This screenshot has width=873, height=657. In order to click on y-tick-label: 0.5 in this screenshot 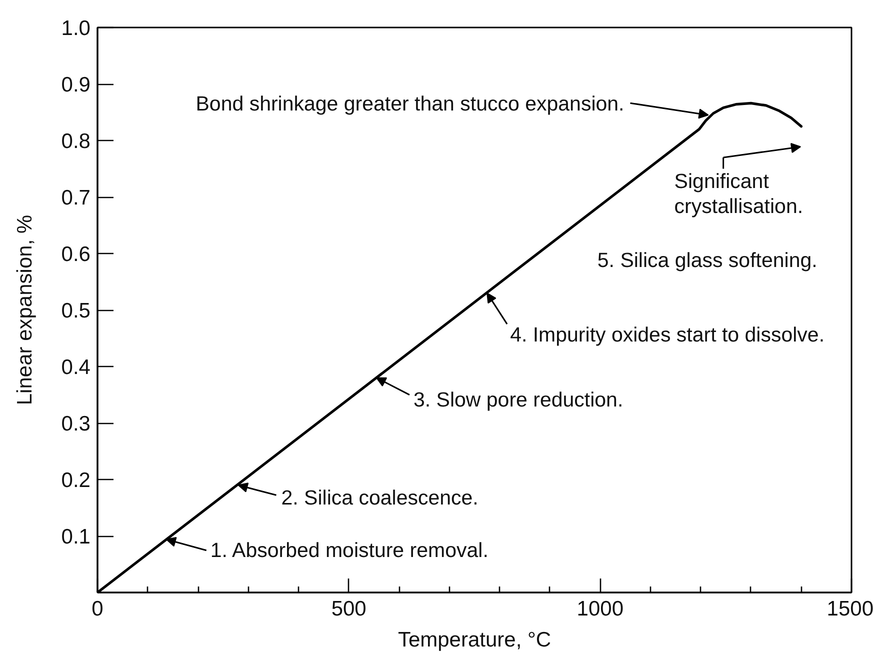, I will do `click(76, 311)`.